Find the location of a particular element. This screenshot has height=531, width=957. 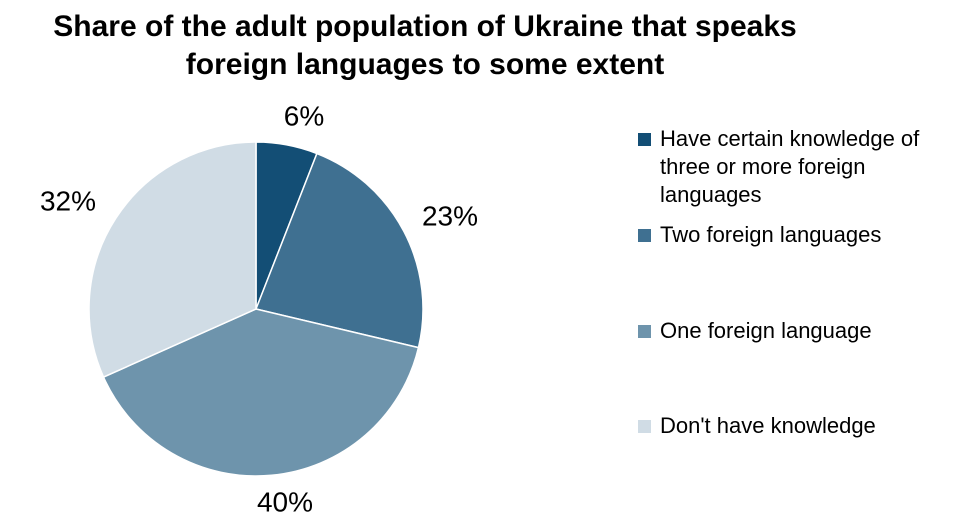

legend-label-two: Two foreign languages is located at coordinates (806, 235).